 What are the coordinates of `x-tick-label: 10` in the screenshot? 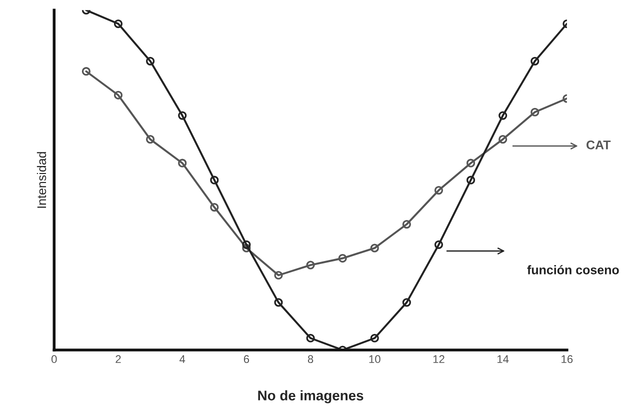 It's located at (374, 359).